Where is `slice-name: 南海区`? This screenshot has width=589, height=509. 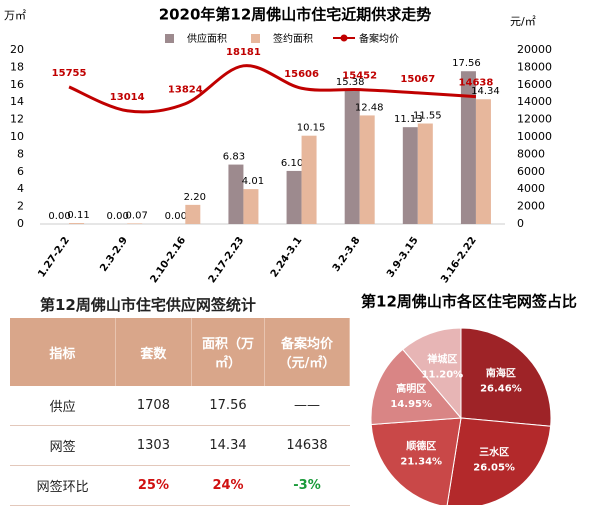
slice-name: 南海区 is located at coordinates (501, 373).